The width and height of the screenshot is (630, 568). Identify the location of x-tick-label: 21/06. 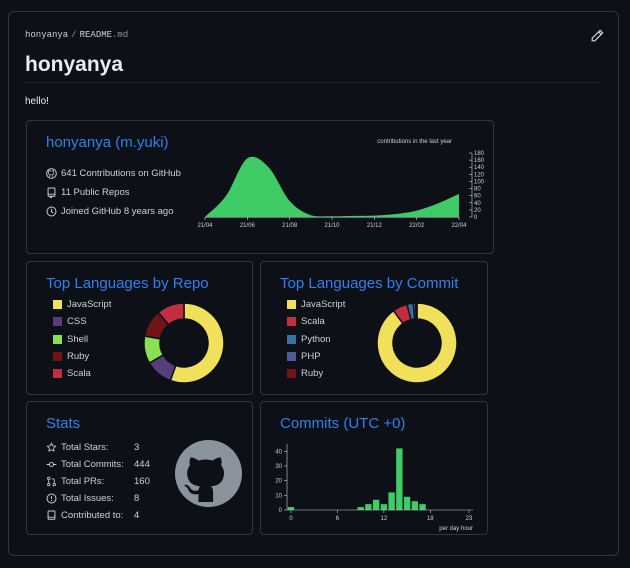
(248, 226).